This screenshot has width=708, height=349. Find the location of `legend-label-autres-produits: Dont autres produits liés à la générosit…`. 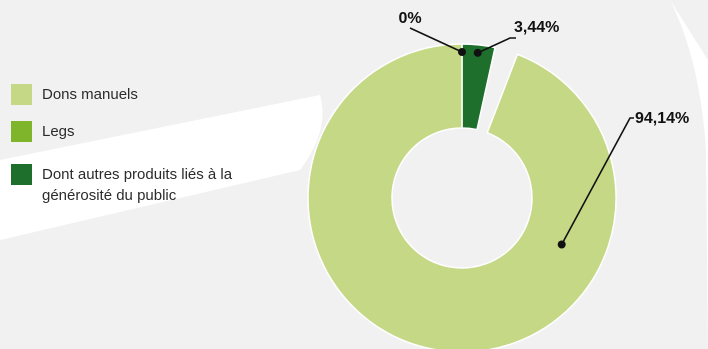

legend-label-autres-produits: Dont autres produits liés à la générosit… is located at coordinates (137, 185).